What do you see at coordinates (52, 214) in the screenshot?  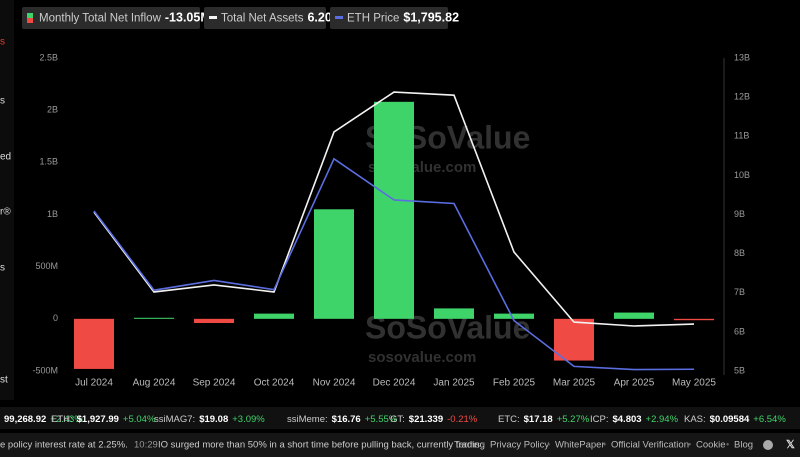 I see `y-tick-label: 1B` at bounding box center [52, 214].